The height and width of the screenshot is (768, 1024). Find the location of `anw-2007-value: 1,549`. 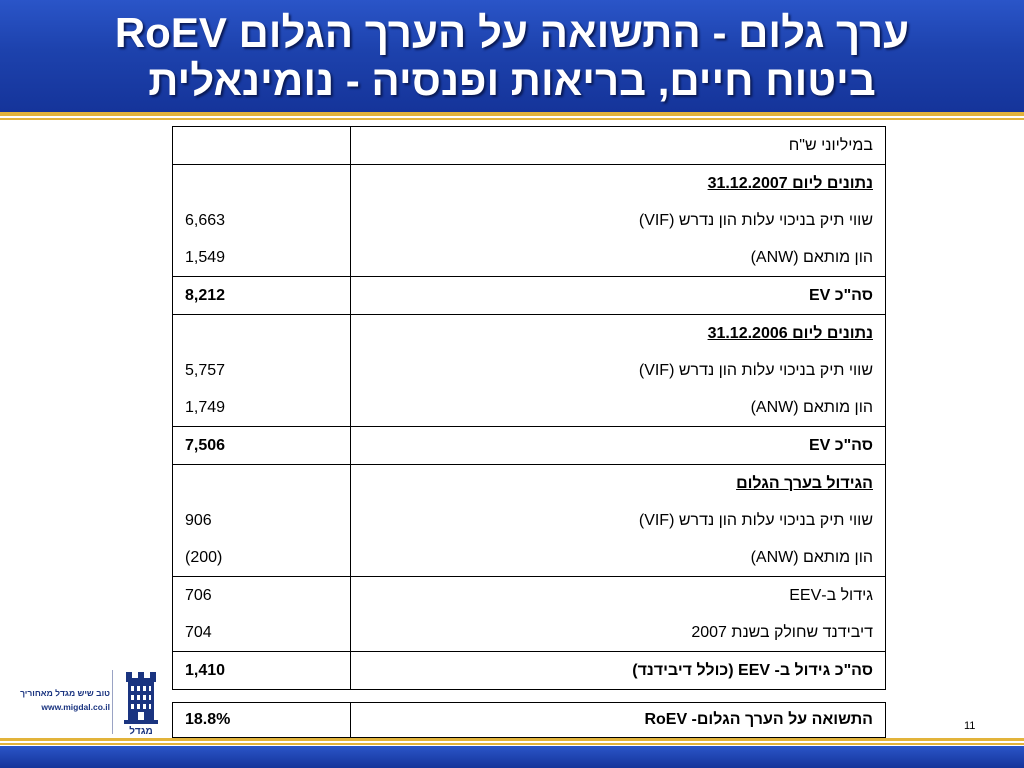

anw-2007-value: 1,549 is located at coordinates (261, 258).